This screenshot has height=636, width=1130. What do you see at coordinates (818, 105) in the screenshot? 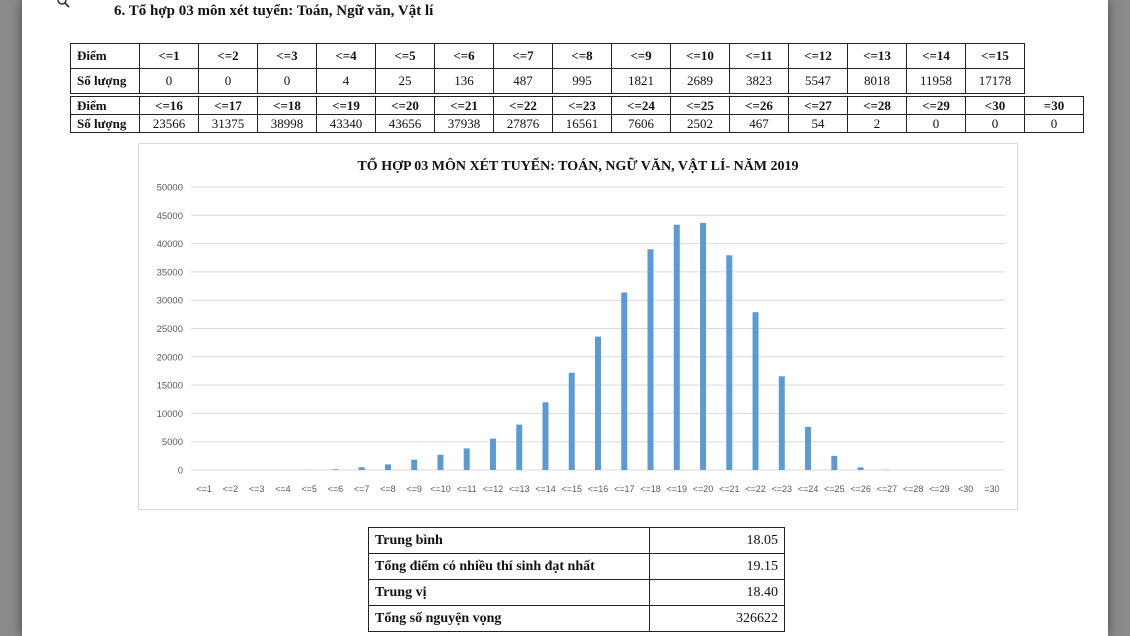
I see `score-header-cell: <=27` at bounding box center [818, 105].